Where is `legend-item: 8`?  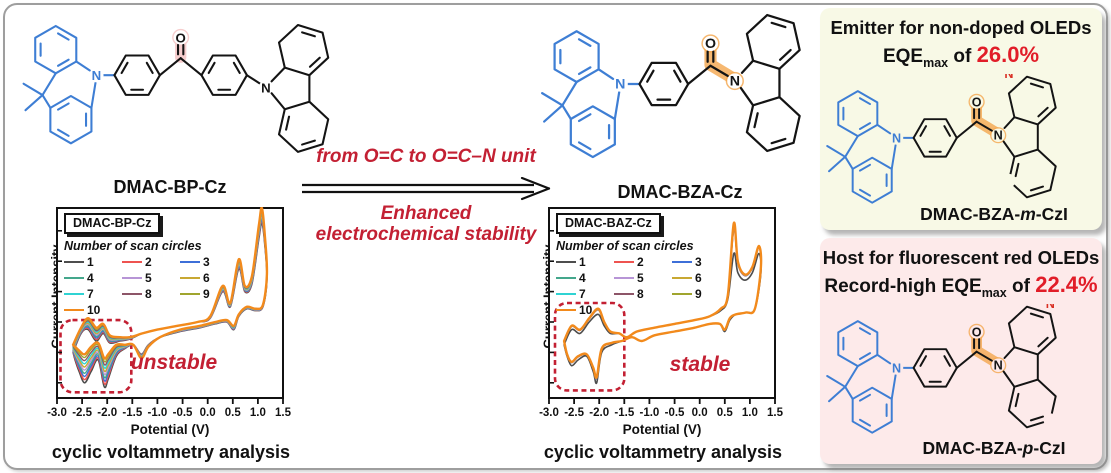 legend-item: 8 is located at coordinates (642, 294).